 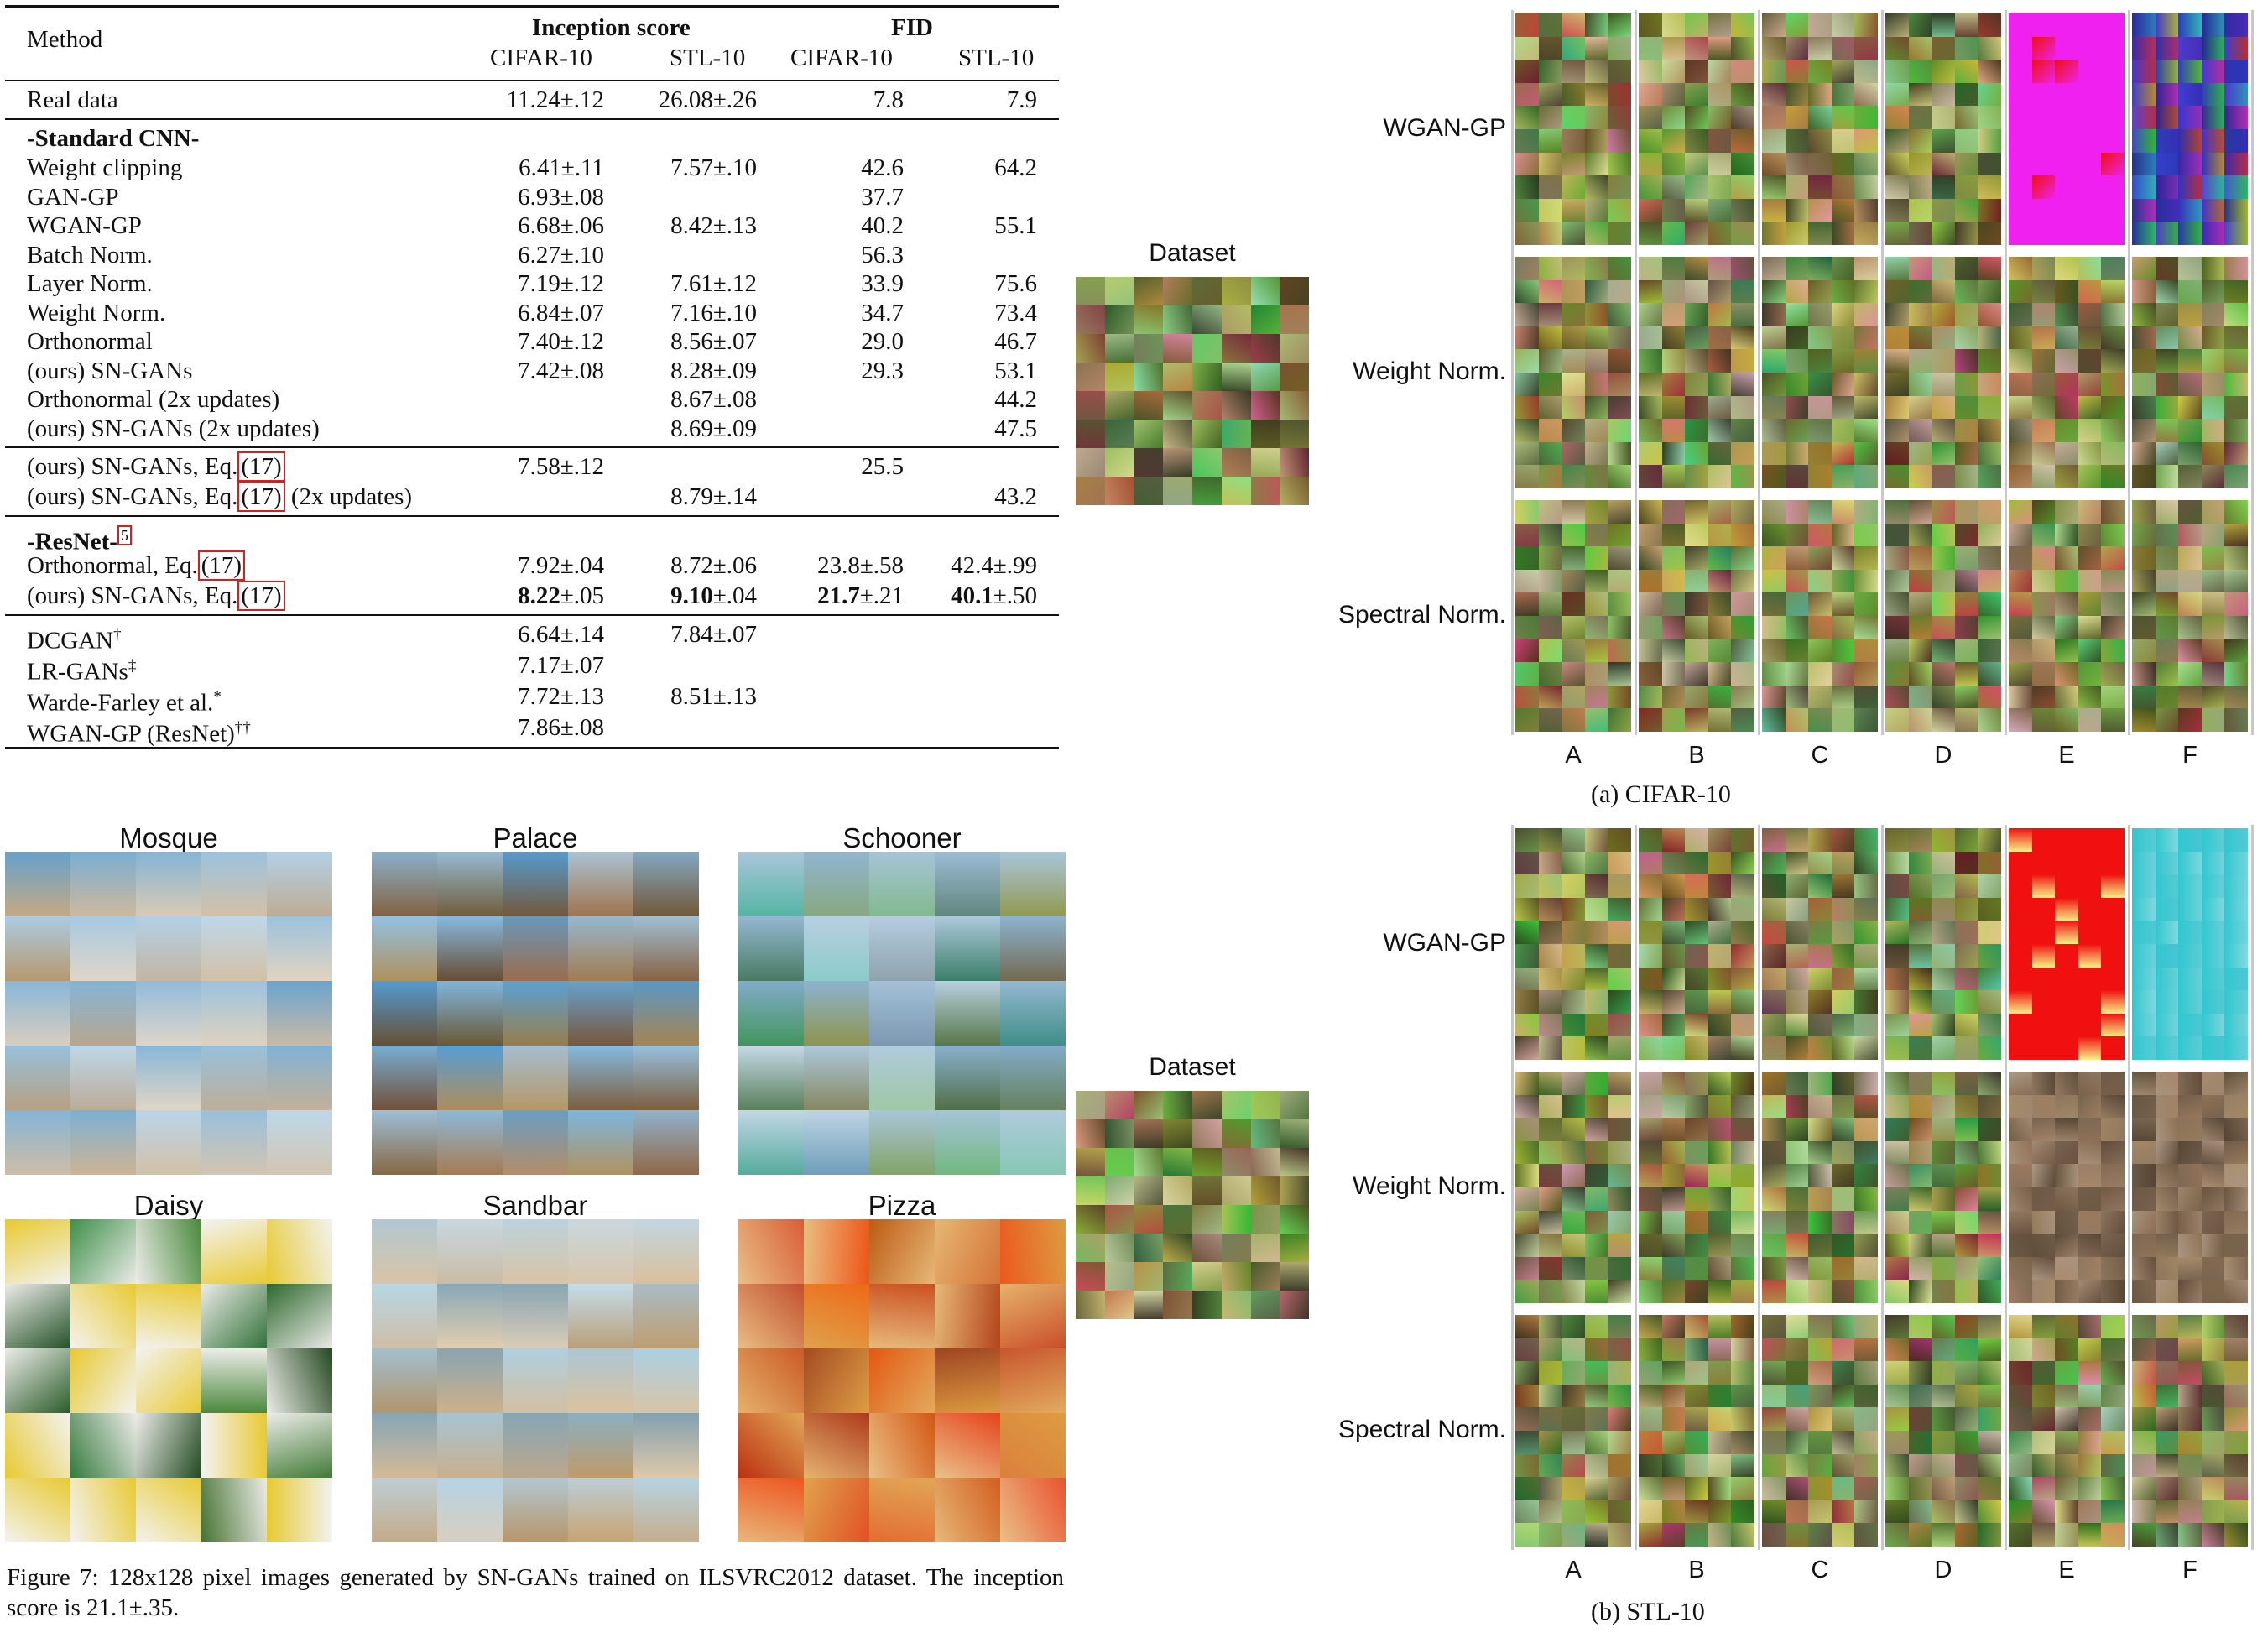 I want to click on method-text: LR-GANs, so click(x=77, y=672).